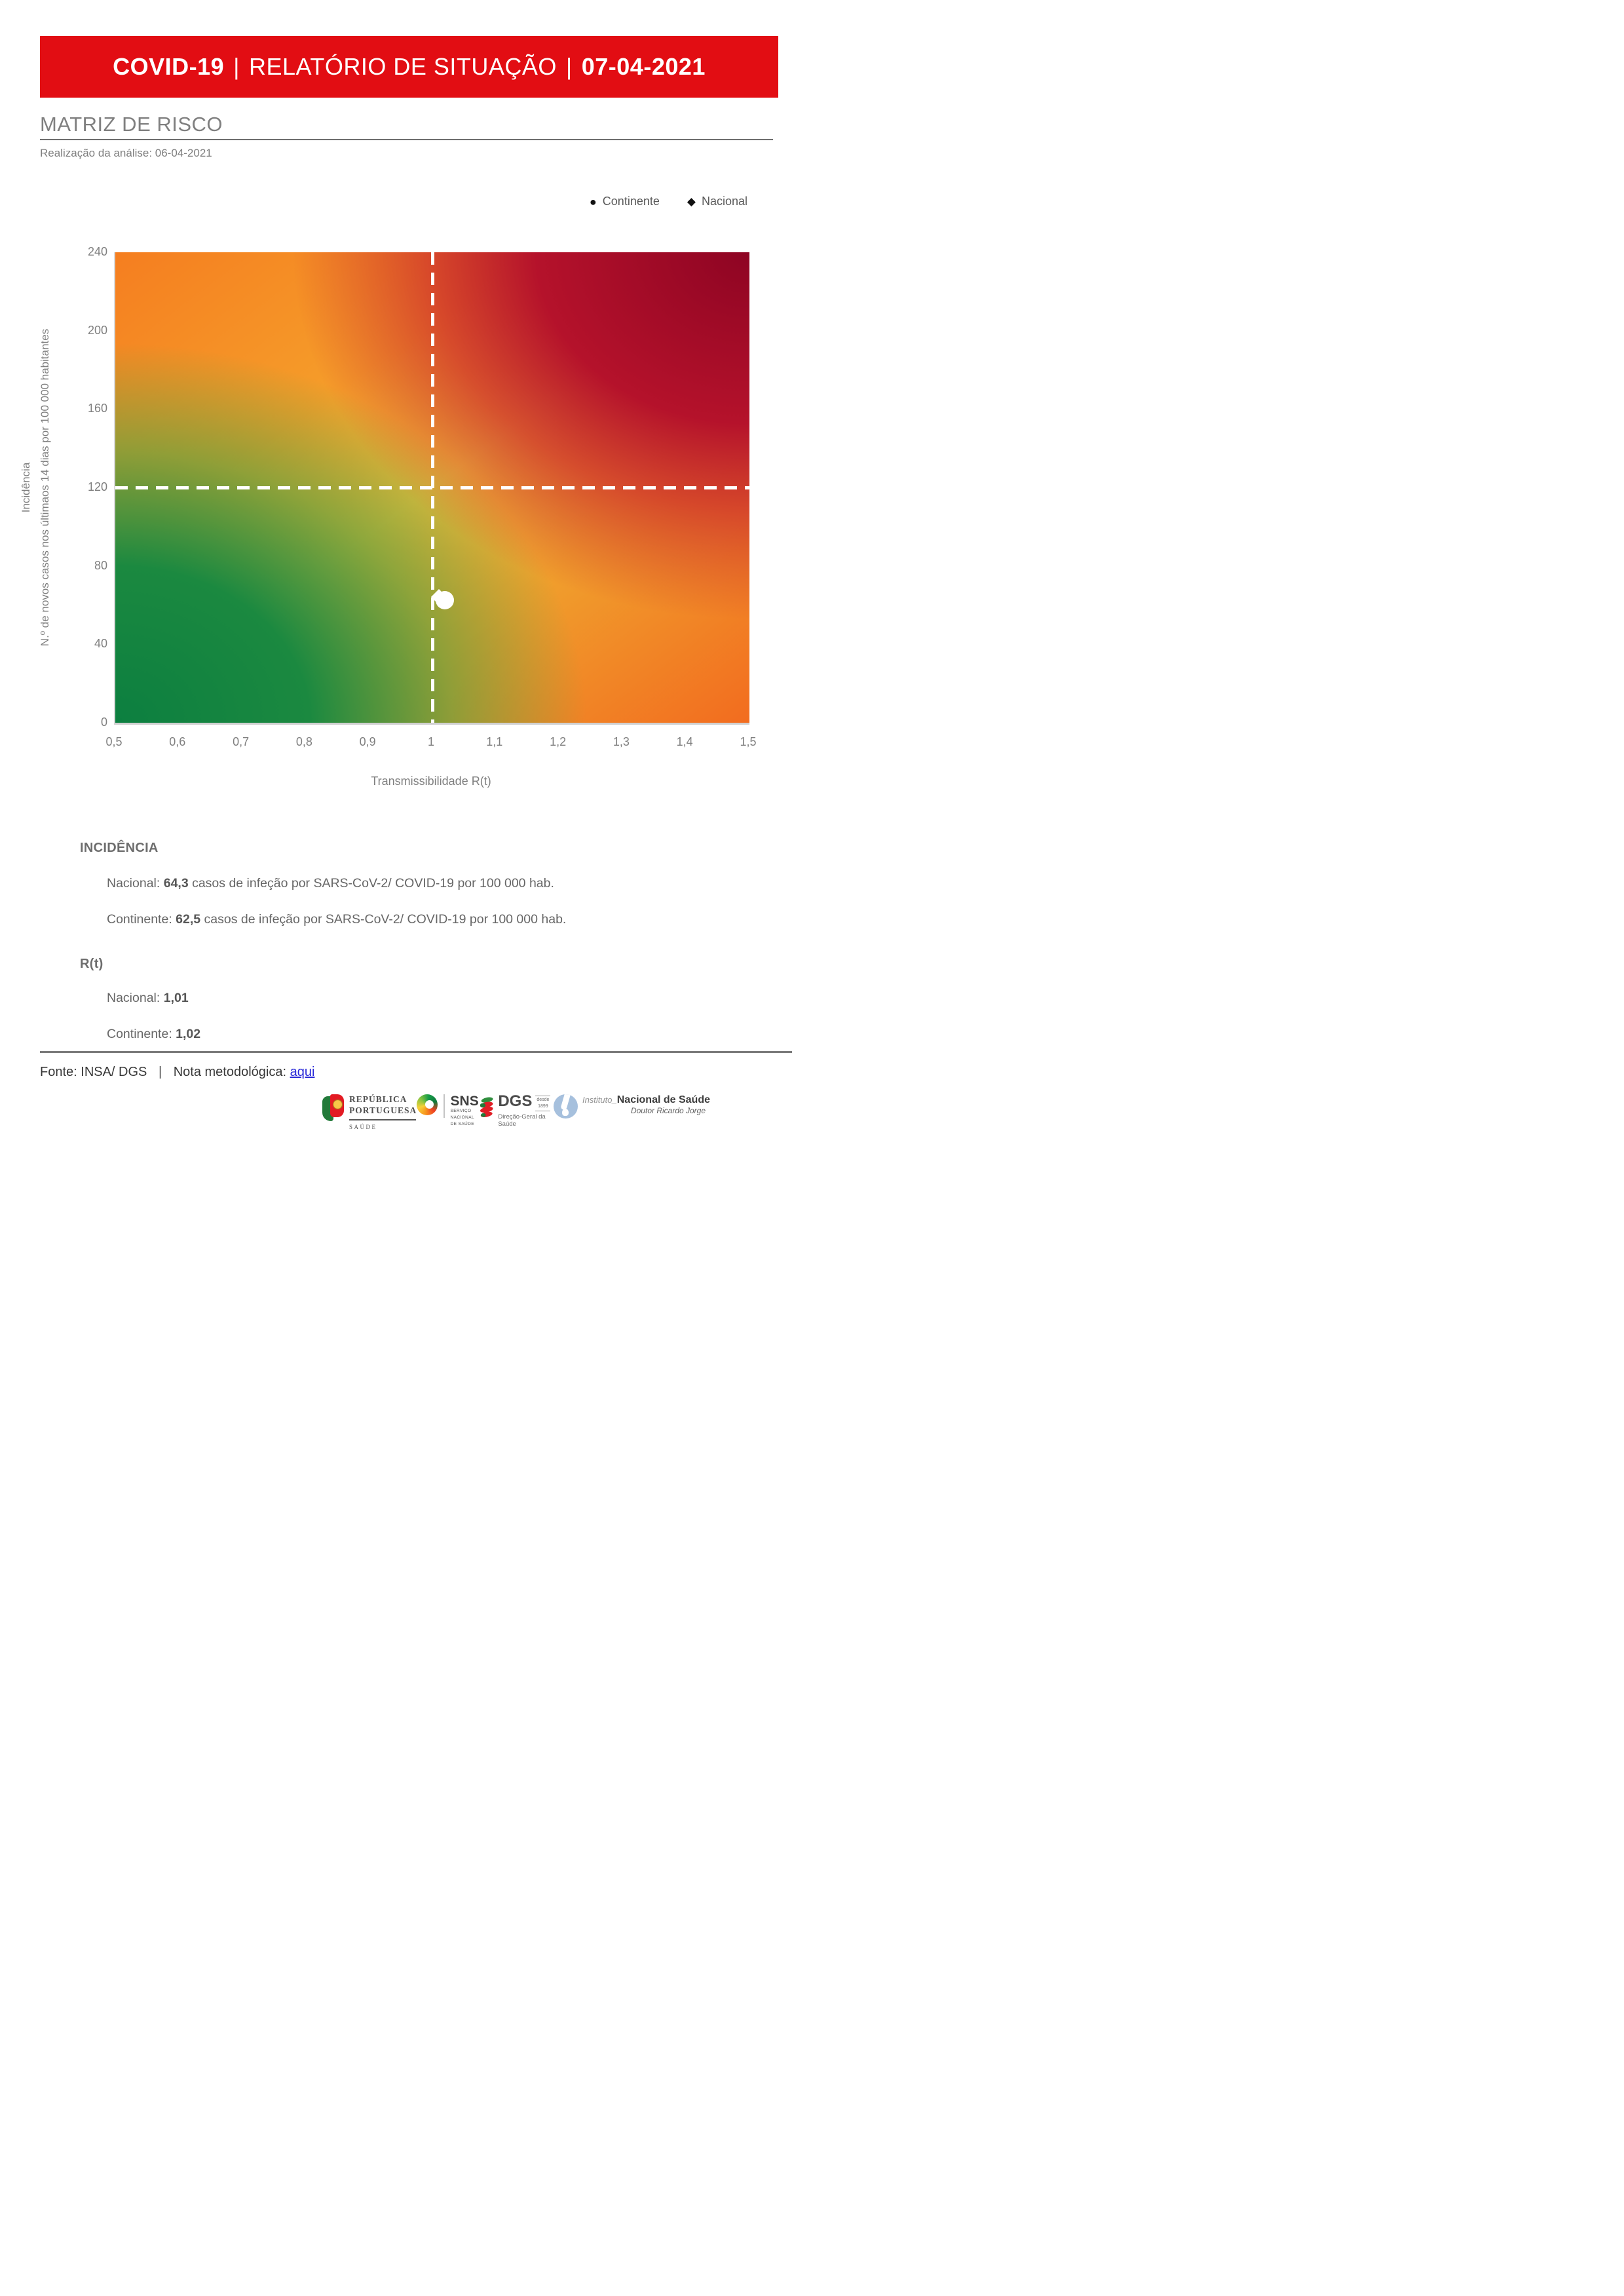 The image size is (1624, 2296). What do you see at coordinates (430, 741) in the screenshot?
I see `x-tick-label: 1` at bounding box center [430, 741].